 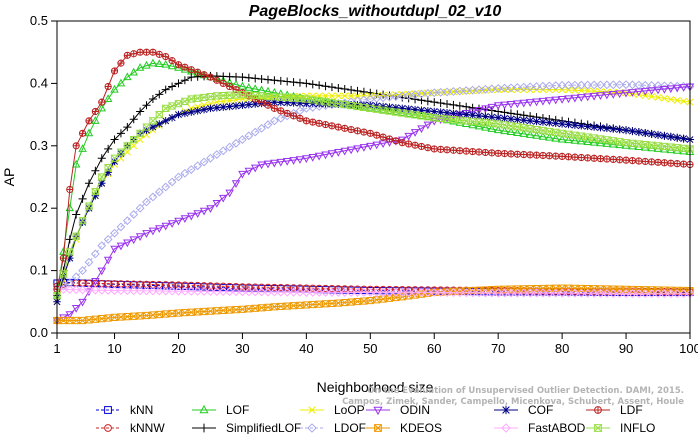 I want to click on legend-label: kNN, so click(x=141, y=410).